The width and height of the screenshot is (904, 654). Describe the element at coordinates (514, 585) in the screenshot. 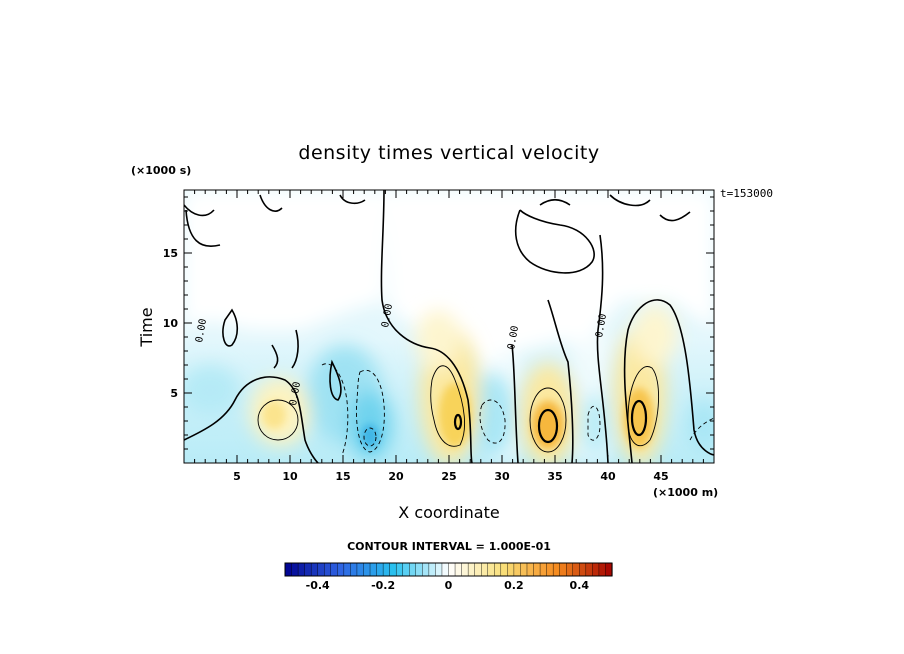

I see `colorbar-tick-label: 0.2` at that location.